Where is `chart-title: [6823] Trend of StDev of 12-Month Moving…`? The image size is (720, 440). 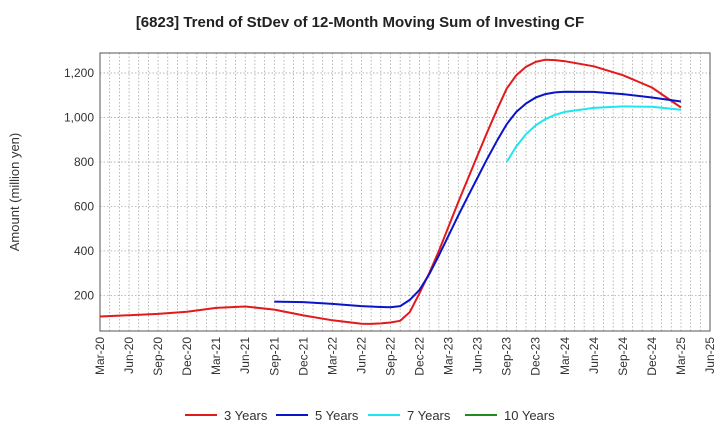 chart-title: [6823] Trend of StDev of 12-Month Moving… is located at coordinates (360, 22).